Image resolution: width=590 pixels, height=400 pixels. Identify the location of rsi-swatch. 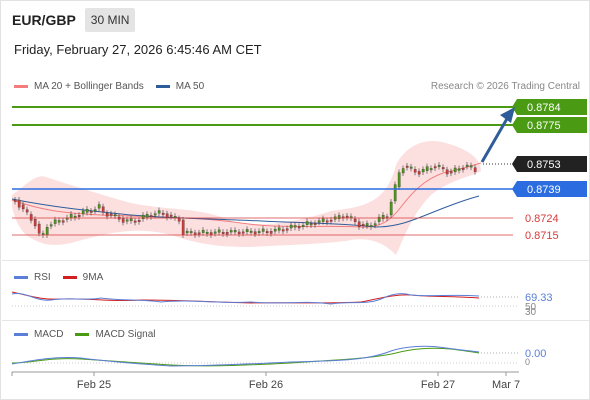
(21, 277).